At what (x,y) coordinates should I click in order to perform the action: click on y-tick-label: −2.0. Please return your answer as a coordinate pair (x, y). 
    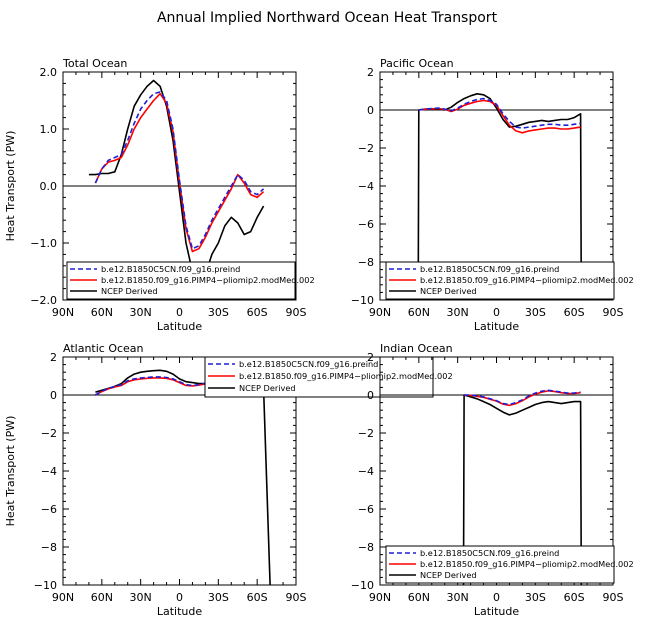
    Looking at the image, I should click on (43, 300).